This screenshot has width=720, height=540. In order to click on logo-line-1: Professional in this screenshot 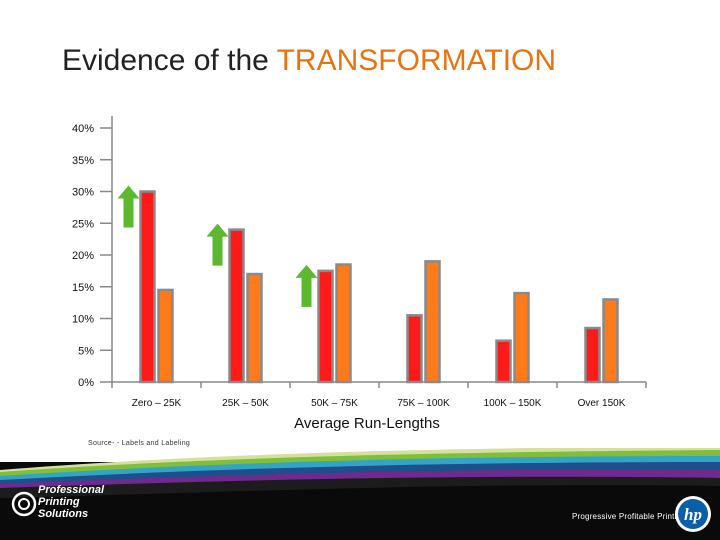, I will do `click(71, 490)`.